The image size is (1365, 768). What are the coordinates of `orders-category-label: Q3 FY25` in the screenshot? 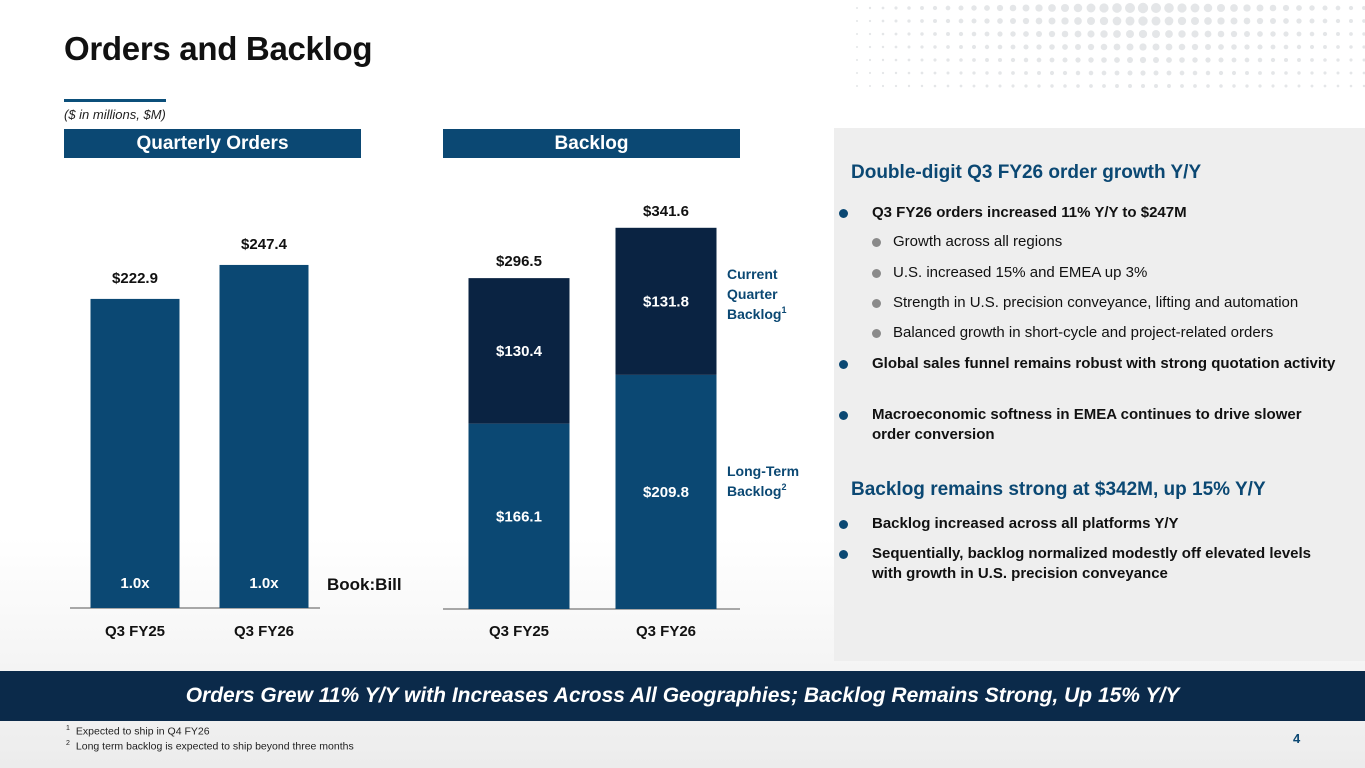 It's located at (135, 631).